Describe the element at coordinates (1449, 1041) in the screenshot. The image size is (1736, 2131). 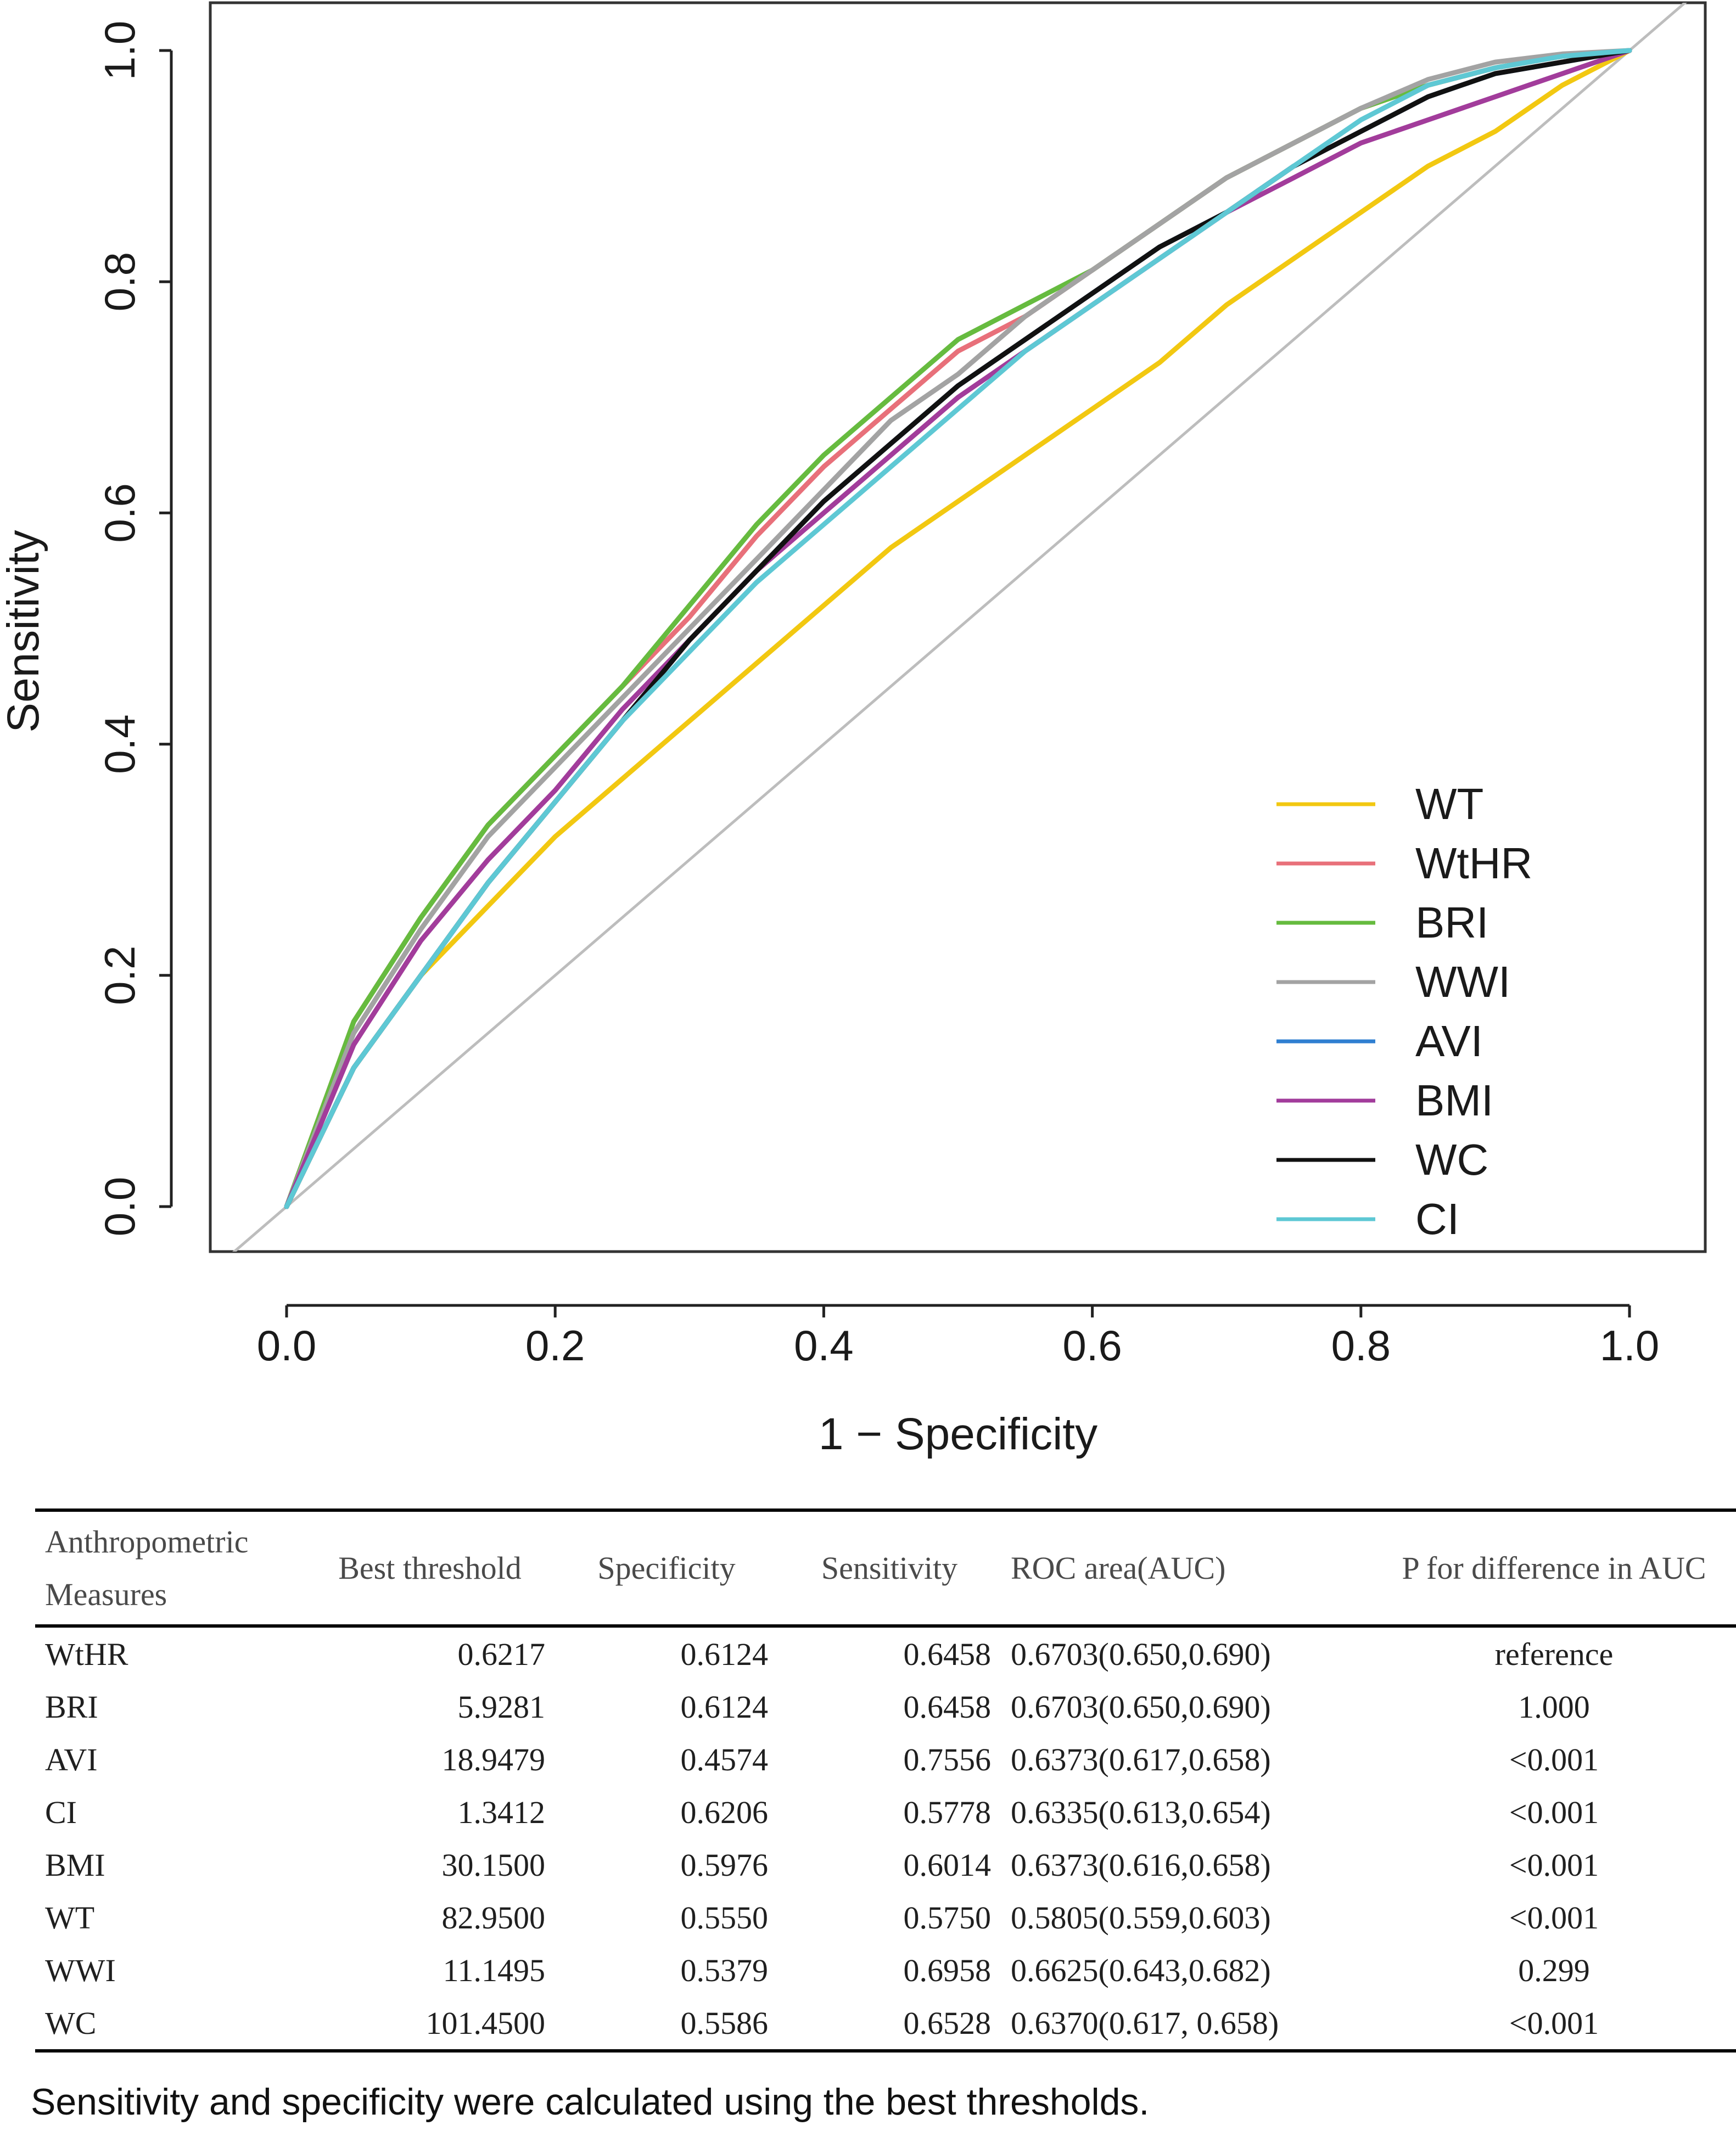
I see `legend-label-avi: AVI` at that location.